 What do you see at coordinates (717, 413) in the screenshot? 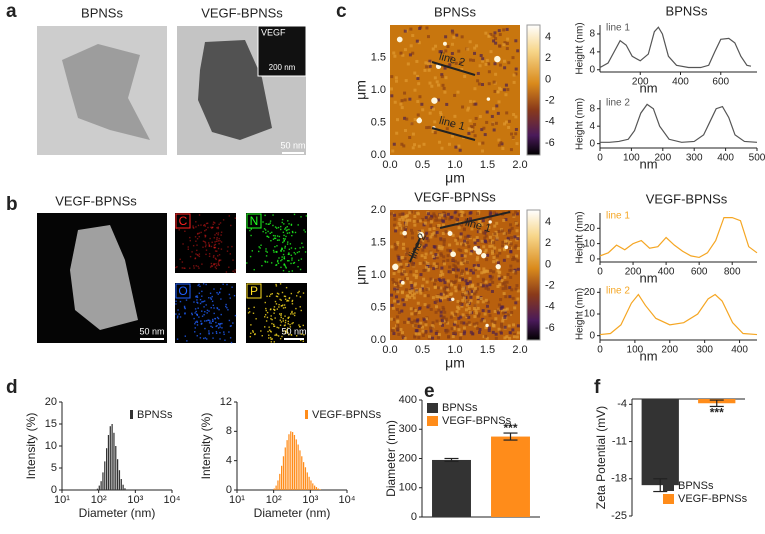
I see `significance: ***` at bounding box center [717, 413].